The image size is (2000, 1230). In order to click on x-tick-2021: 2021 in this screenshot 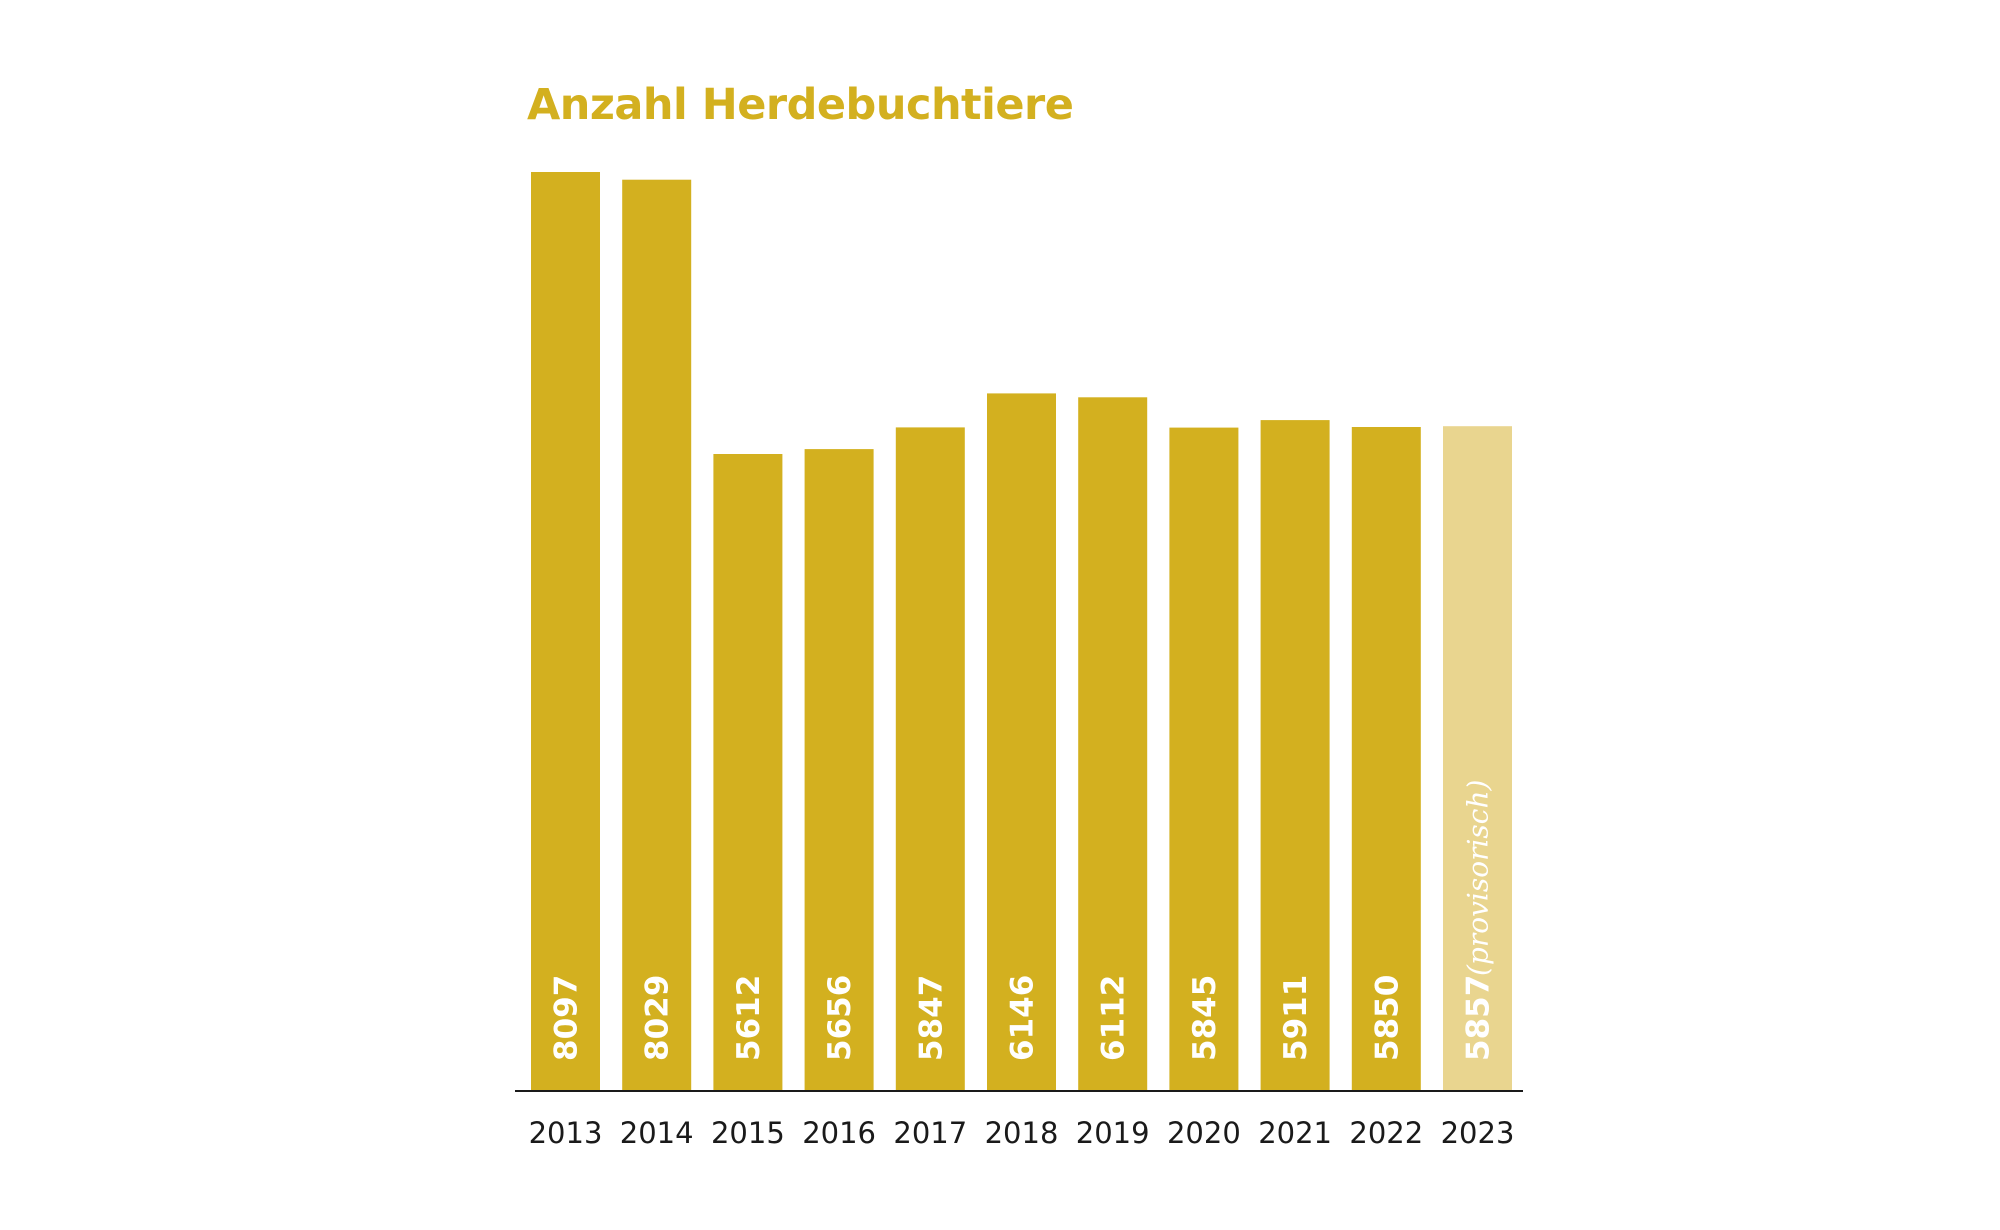, I will do `click(1295, 1133)`.